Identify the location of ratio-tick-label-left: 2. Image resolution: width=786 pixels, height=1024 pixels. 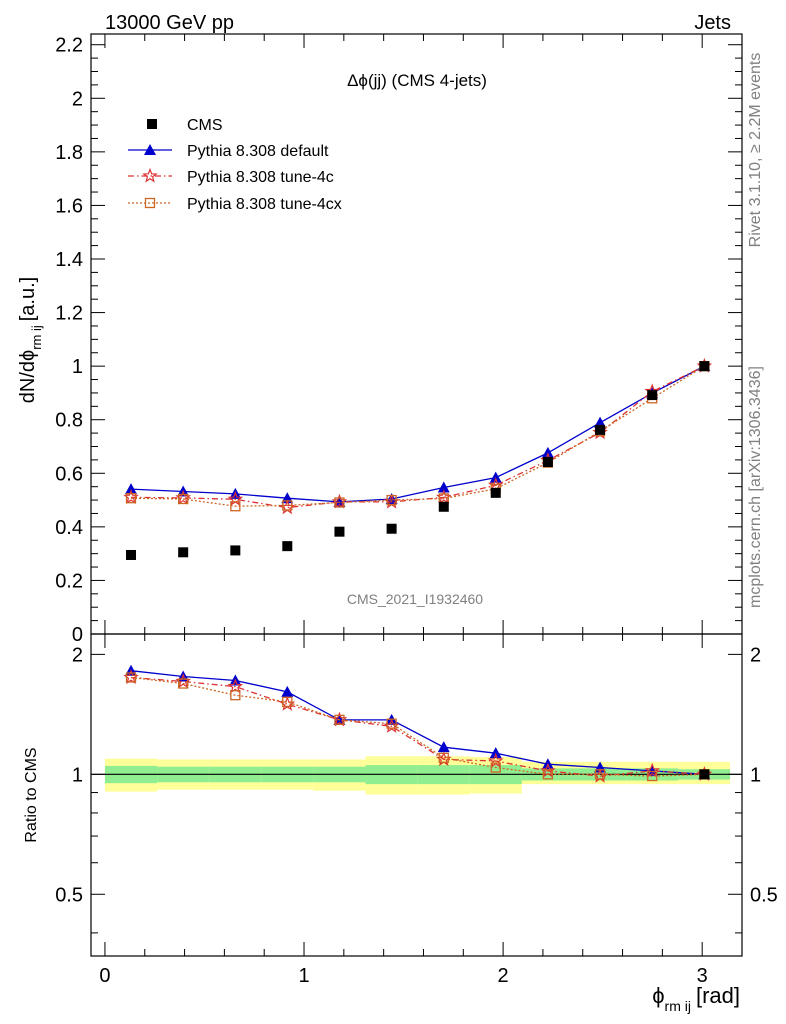
(77, 655).